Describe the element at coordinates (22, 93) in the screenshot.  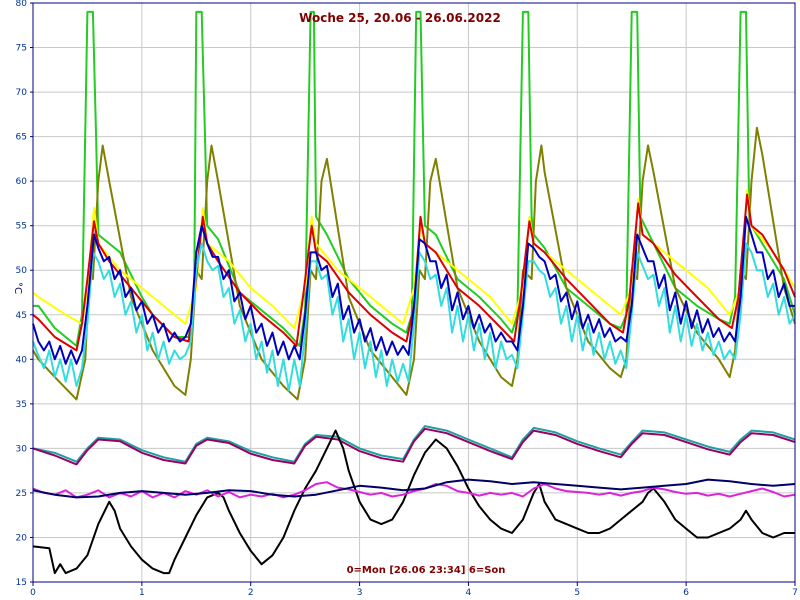
I see `y-tick-label: 70` at that location.